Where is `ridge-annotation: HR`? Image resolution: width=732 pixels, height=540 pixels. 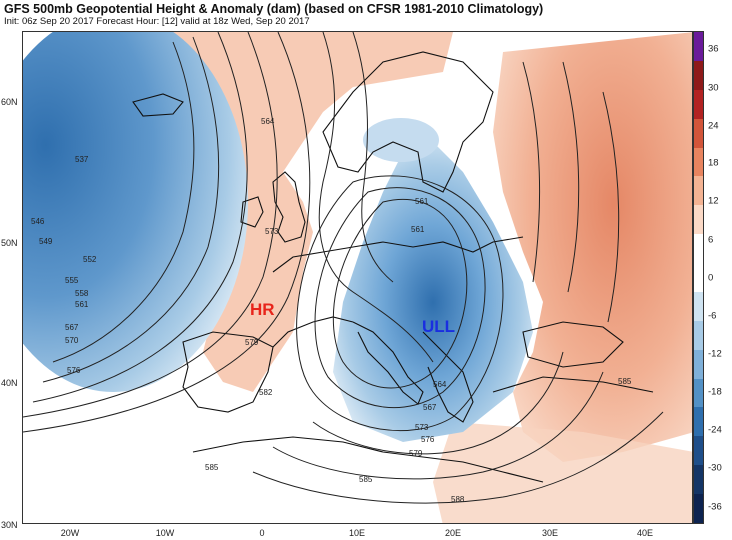
ridge-annotation: HR is located at coordinates (262, 310).